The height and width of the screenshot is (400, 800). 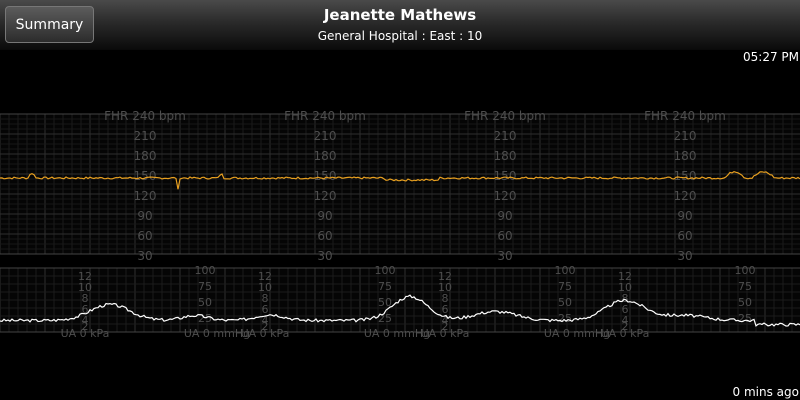 I want to click on patient-location: General Hospital : East : 10, so click(x=400, y=36).